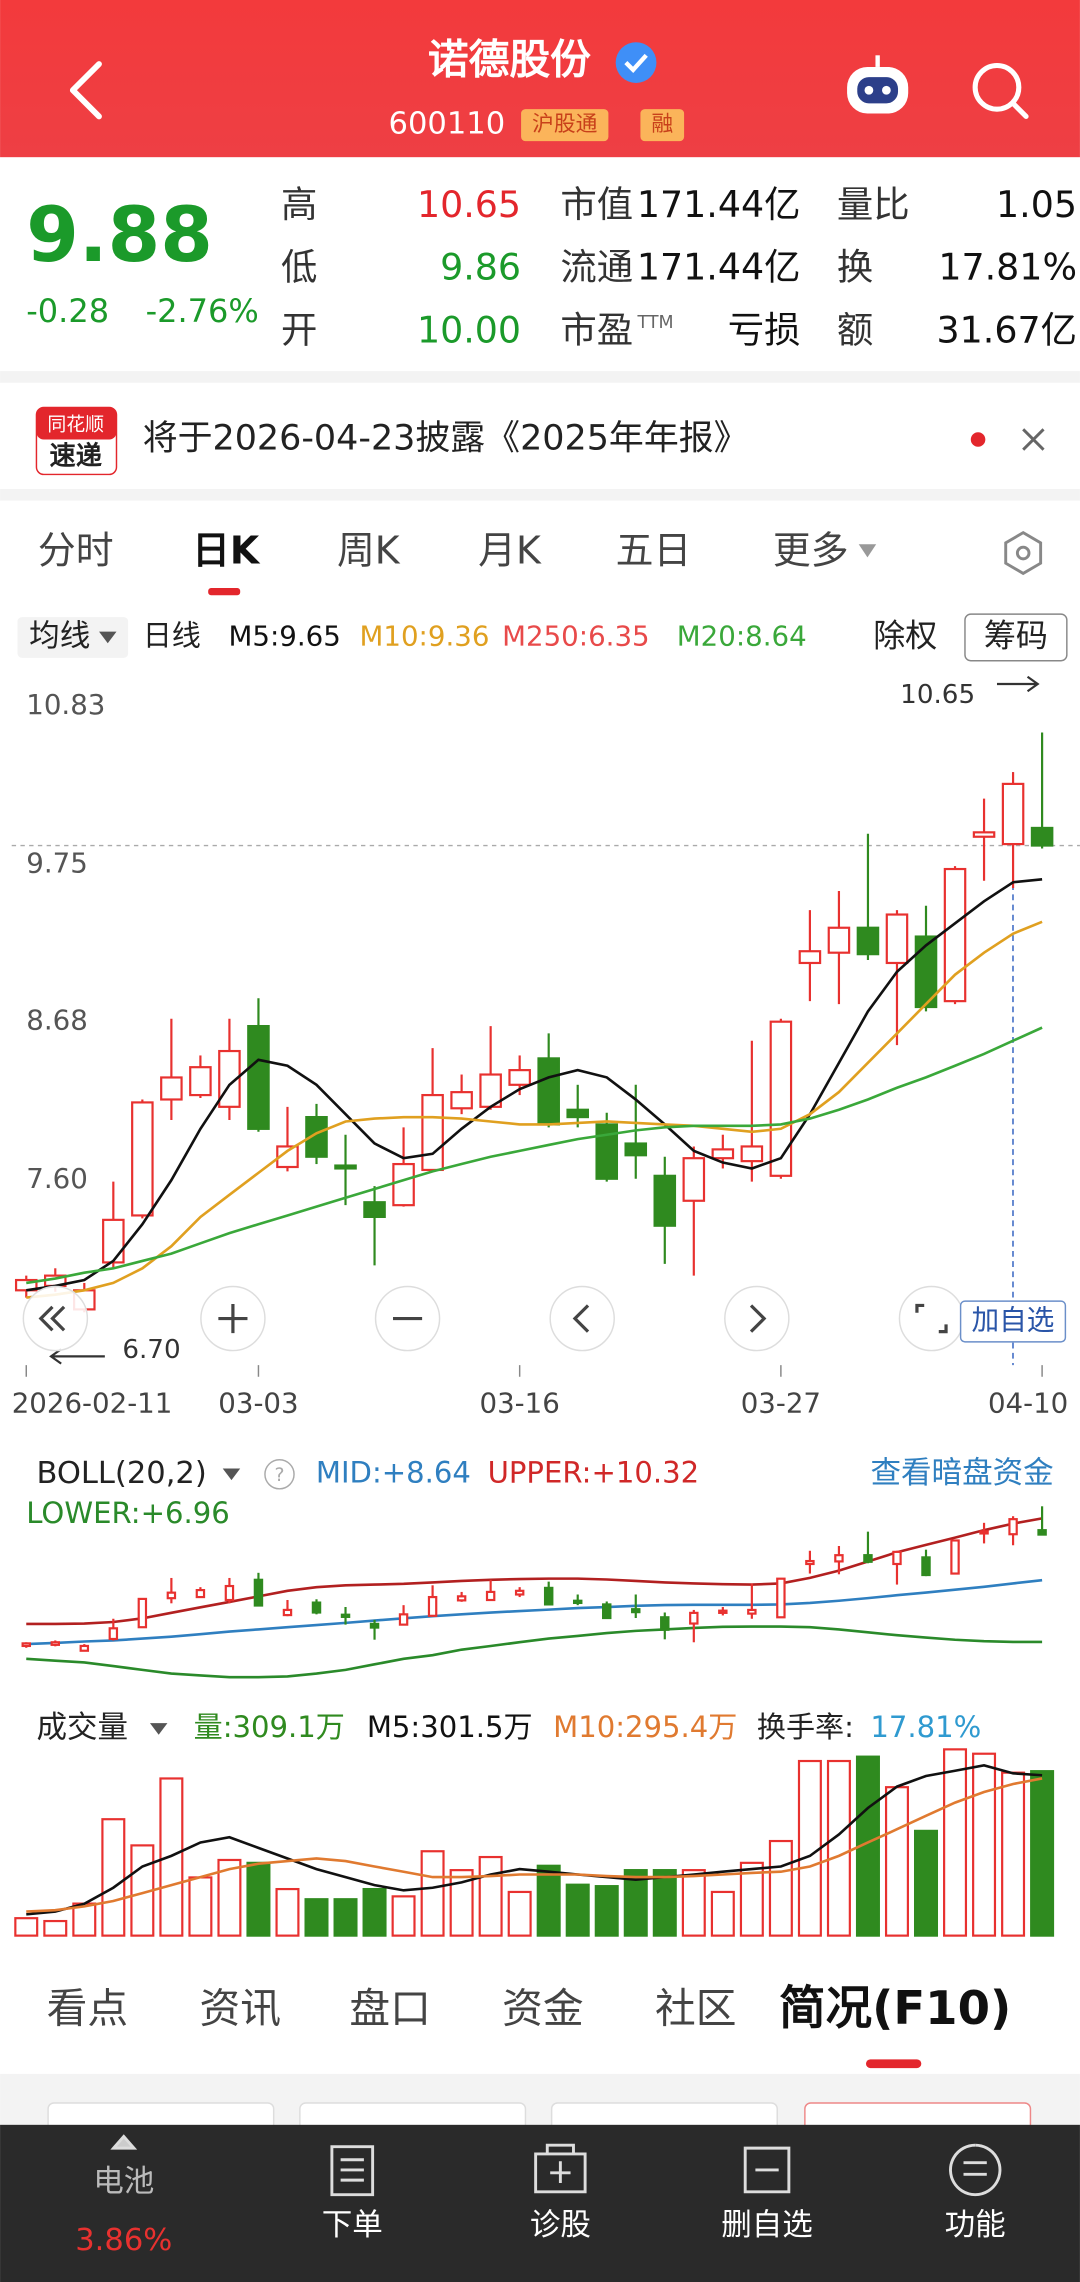 Image resolution: width=1080 pixels, height=2282 pixels. I want to click on y-tick-label: 9.75, so click(57, 863).